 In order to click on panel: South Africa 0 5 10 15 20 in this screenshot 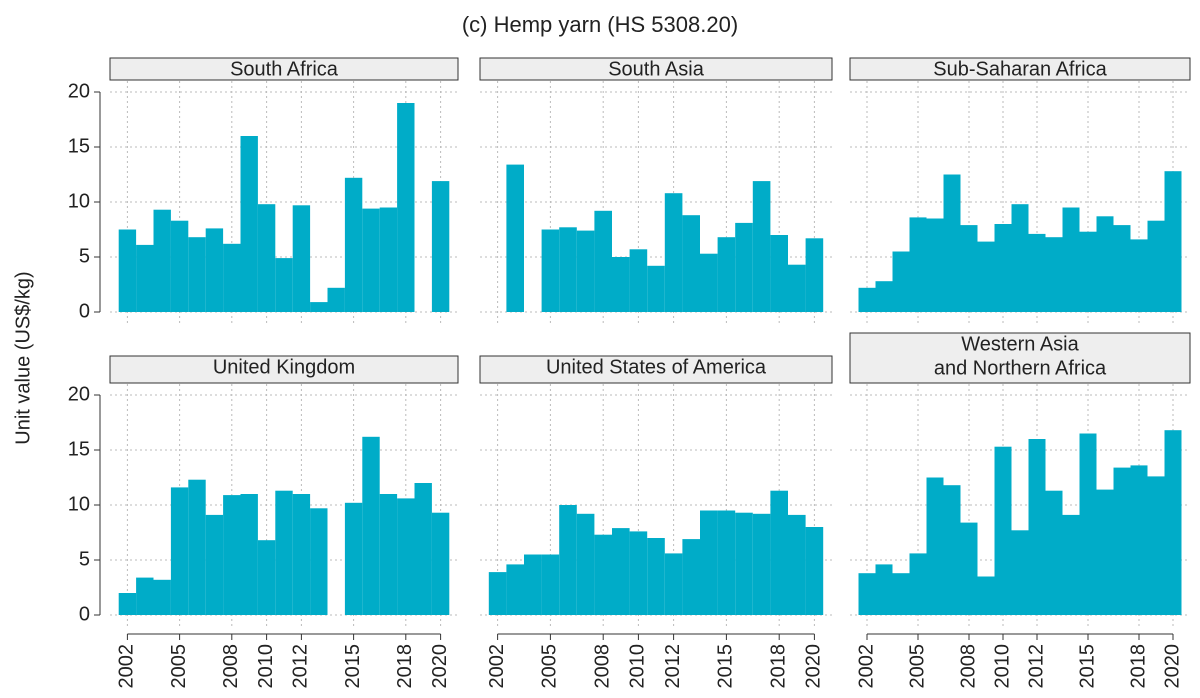, I will do `click(263, 190)`.